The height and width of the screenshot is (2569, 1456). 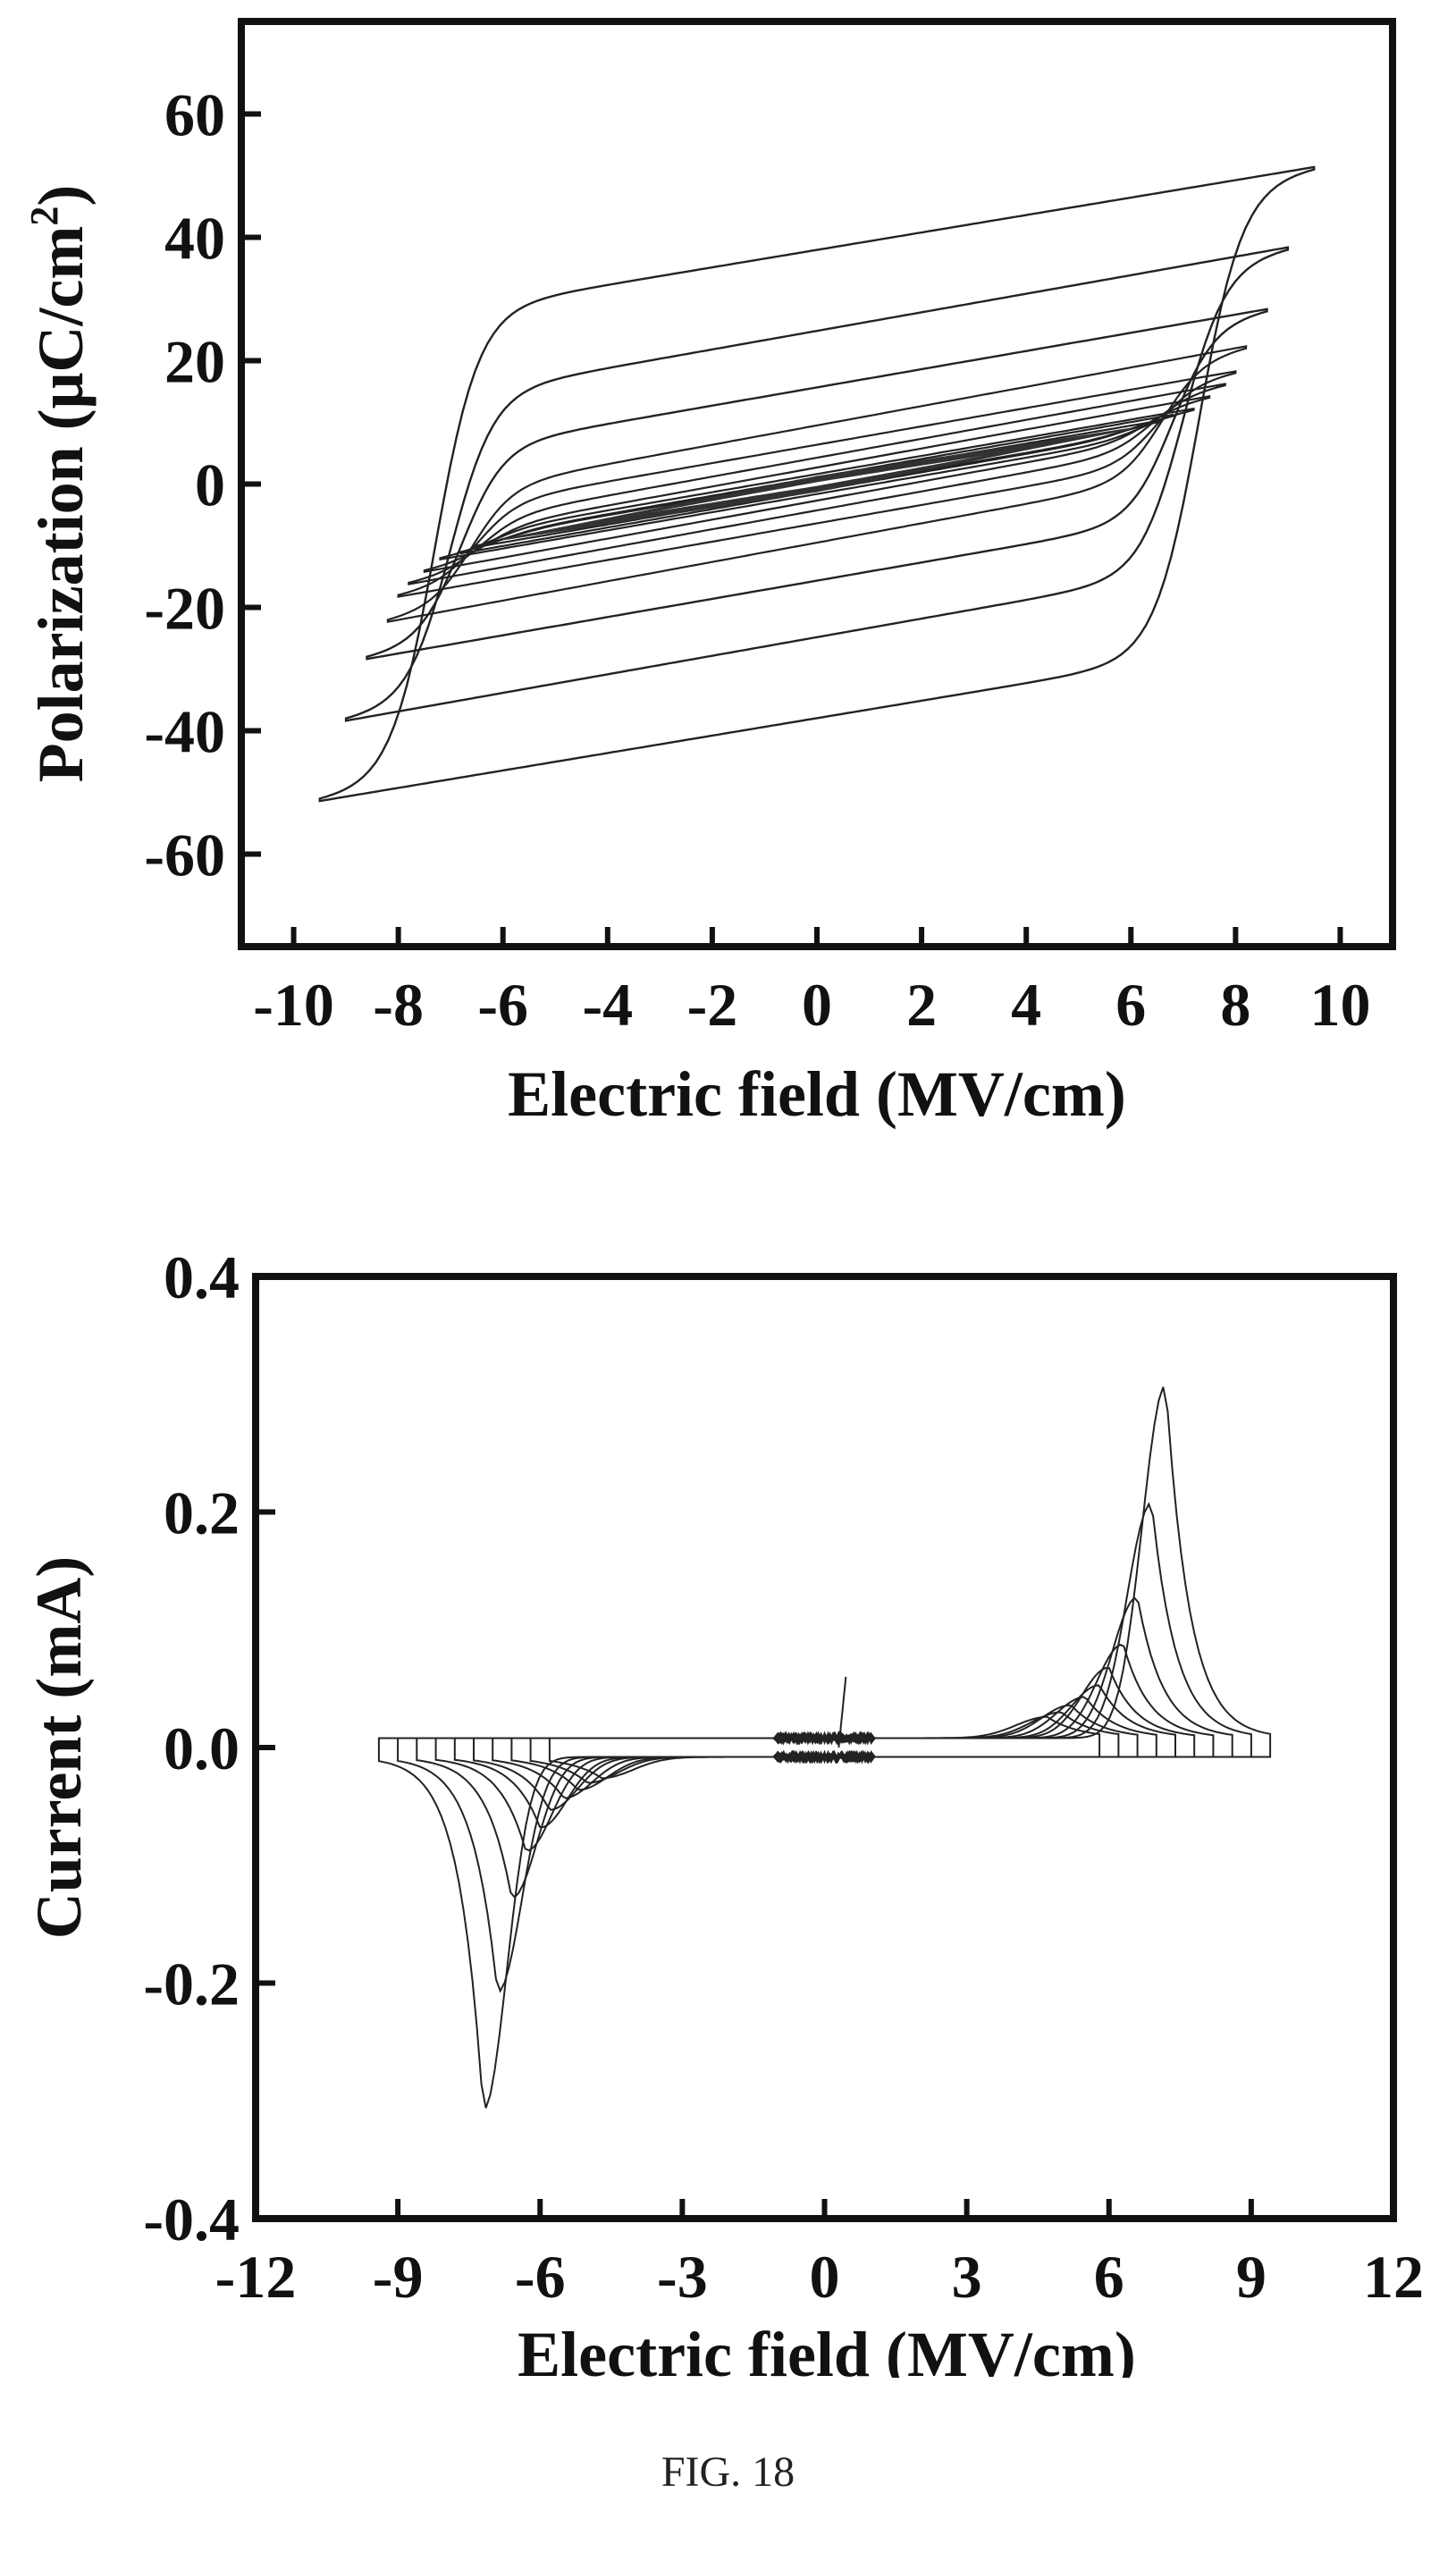 I want to click on ie-x-tick-label: 3, so click(x=967, y=2277).